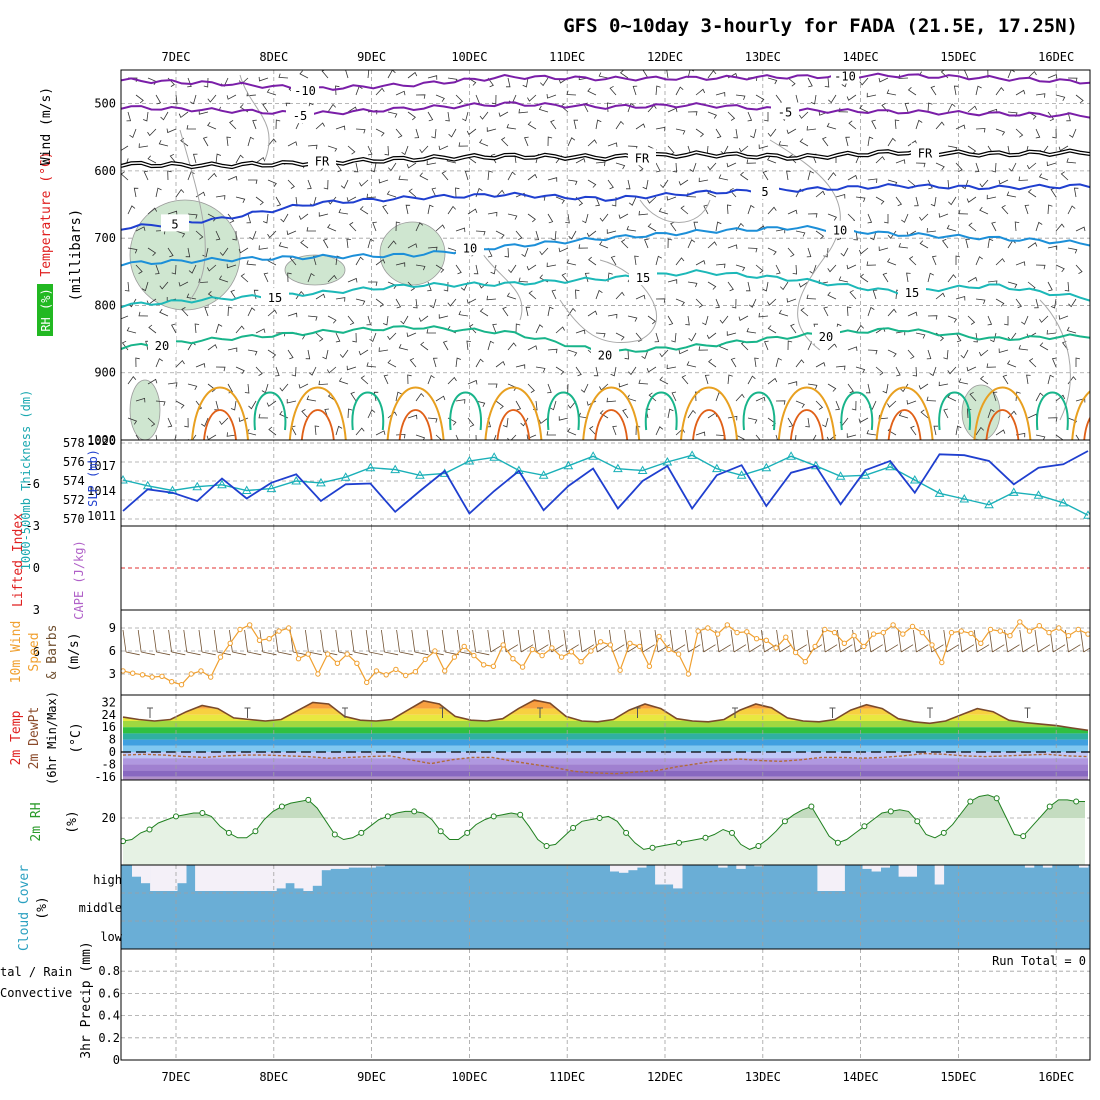  What do you see at coordinates (162, 346) in the screenshot?
I see `isotherm-label: 20` at bounding box center [162, 346].